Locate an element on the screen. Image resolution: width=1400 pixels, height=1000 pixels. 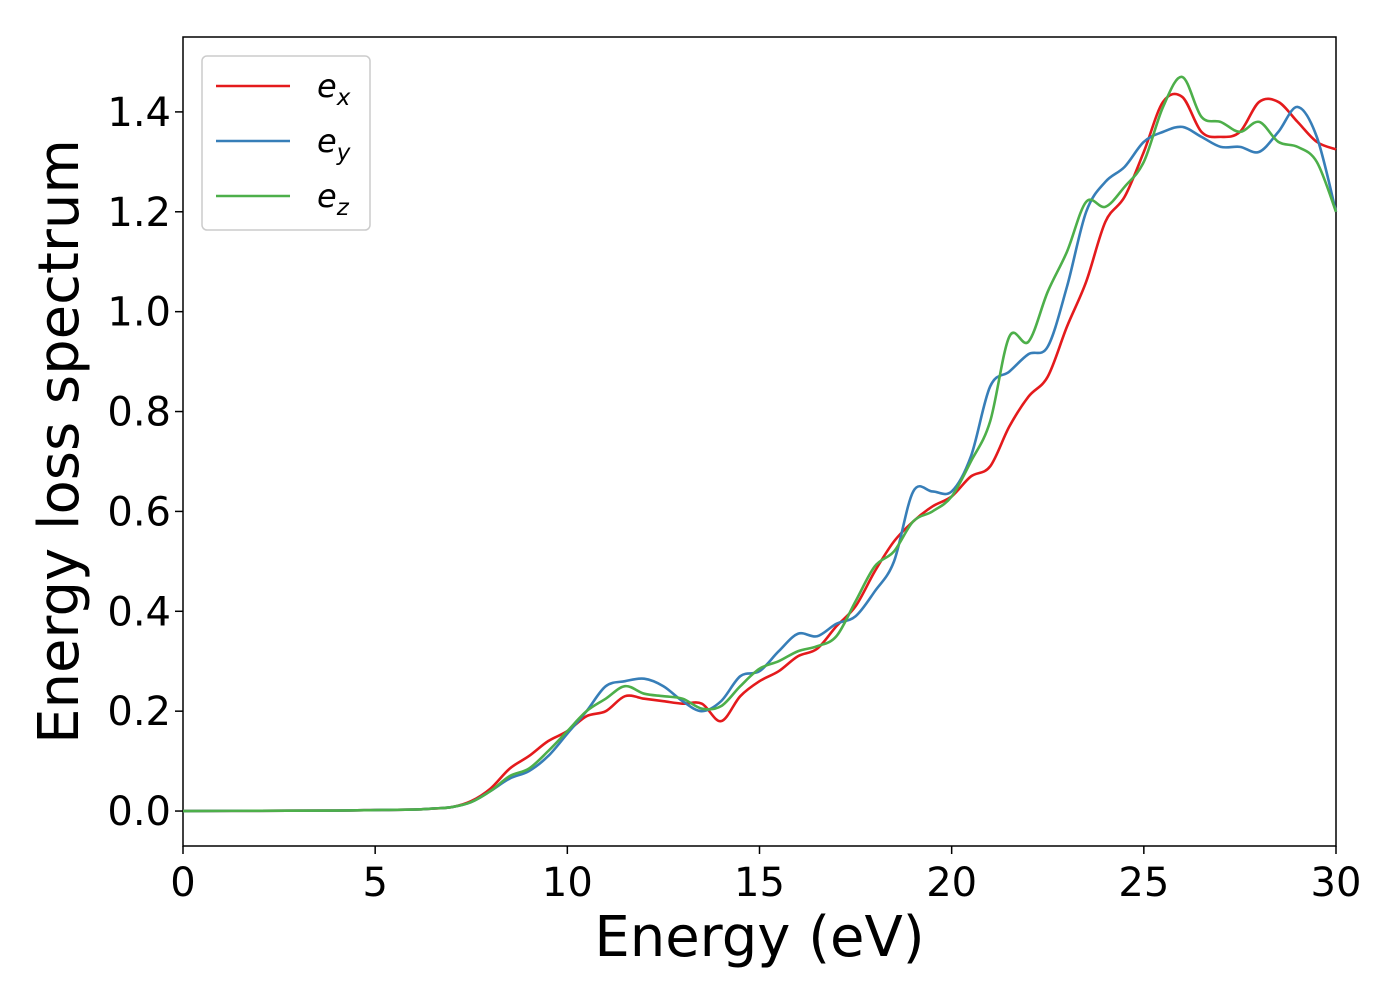
legend: ex ey ez is located at coordinates (286, 143).